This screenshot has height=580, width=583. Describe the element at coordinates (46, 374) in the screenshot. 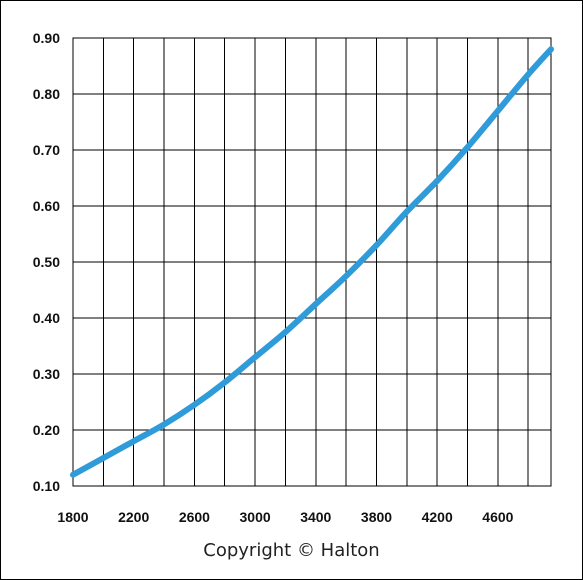

I see `y-tick-label: 0.30` at that location.